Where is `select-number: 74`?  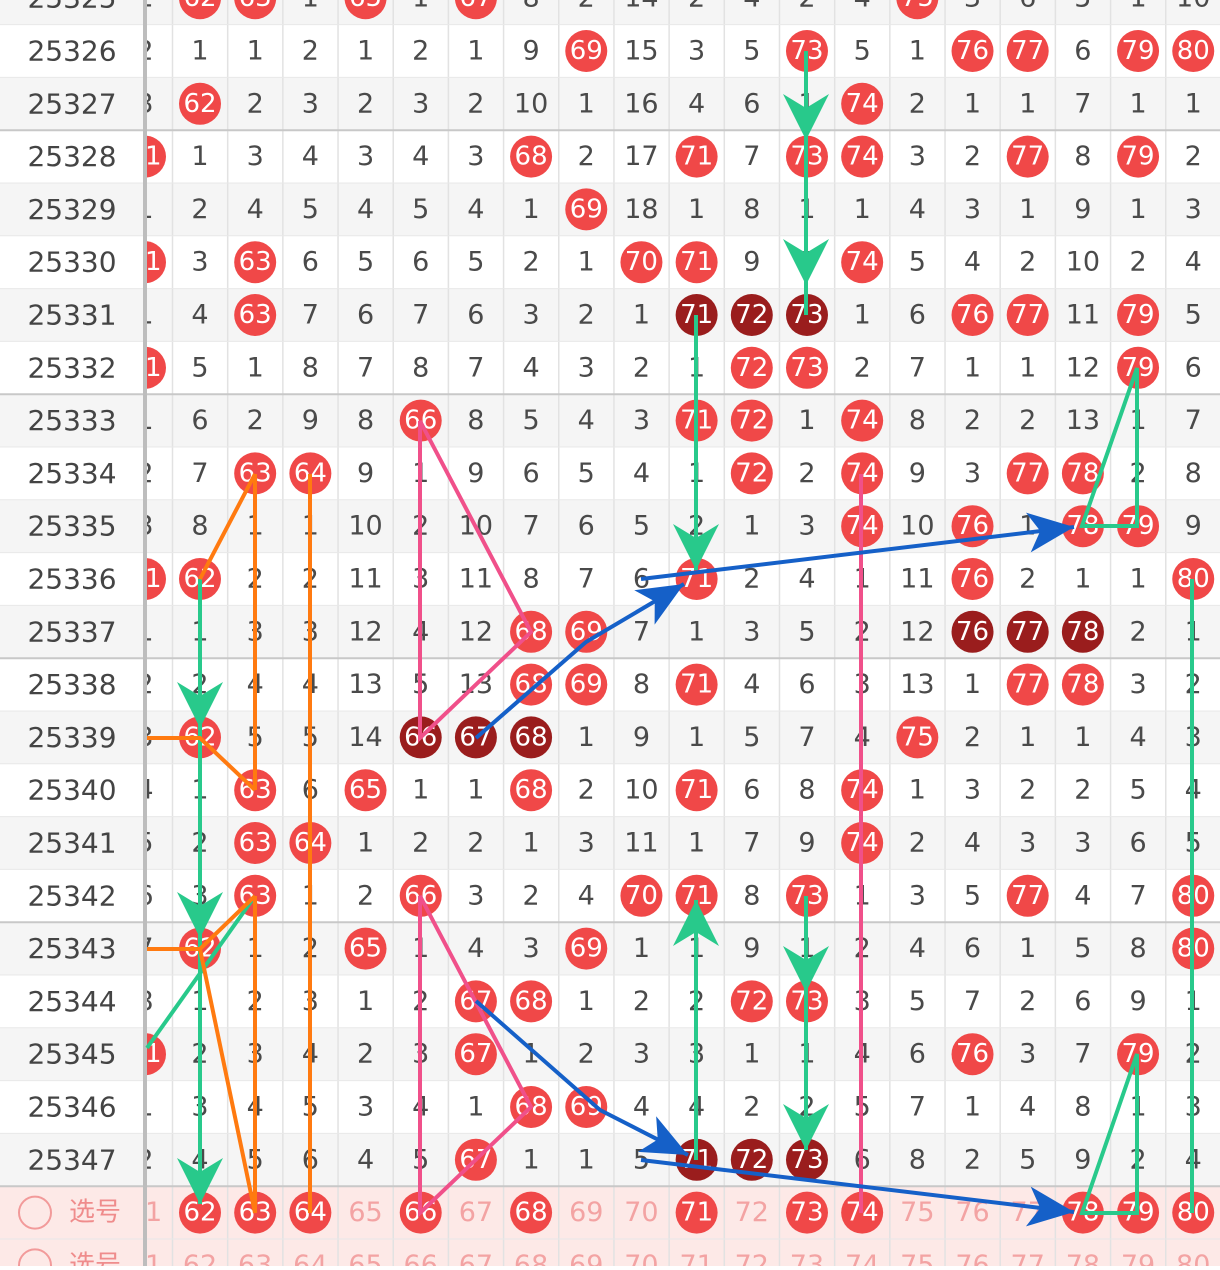 select-number: 74 is located at coordinates (862, 1260).